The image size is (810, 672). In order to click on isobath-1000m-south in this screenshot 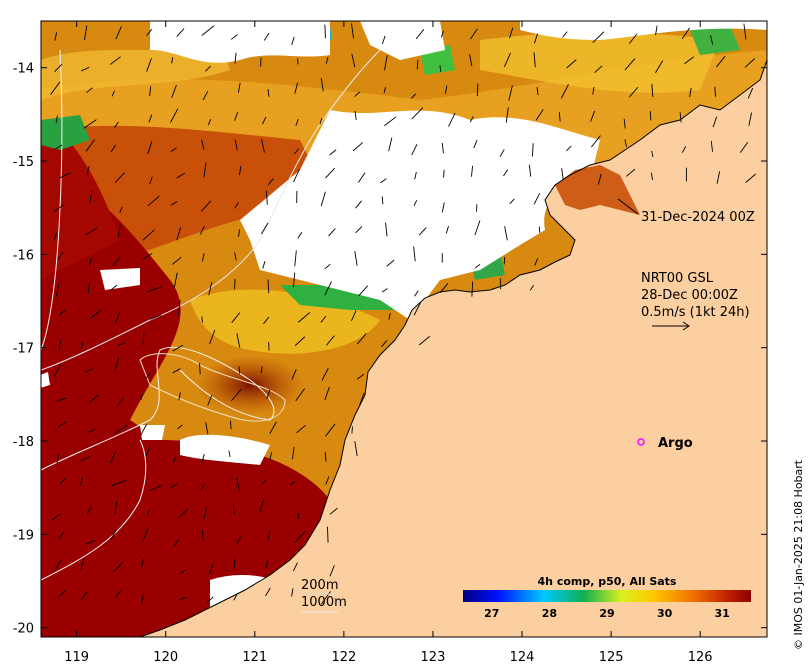, I will do `click(94, 510)`.